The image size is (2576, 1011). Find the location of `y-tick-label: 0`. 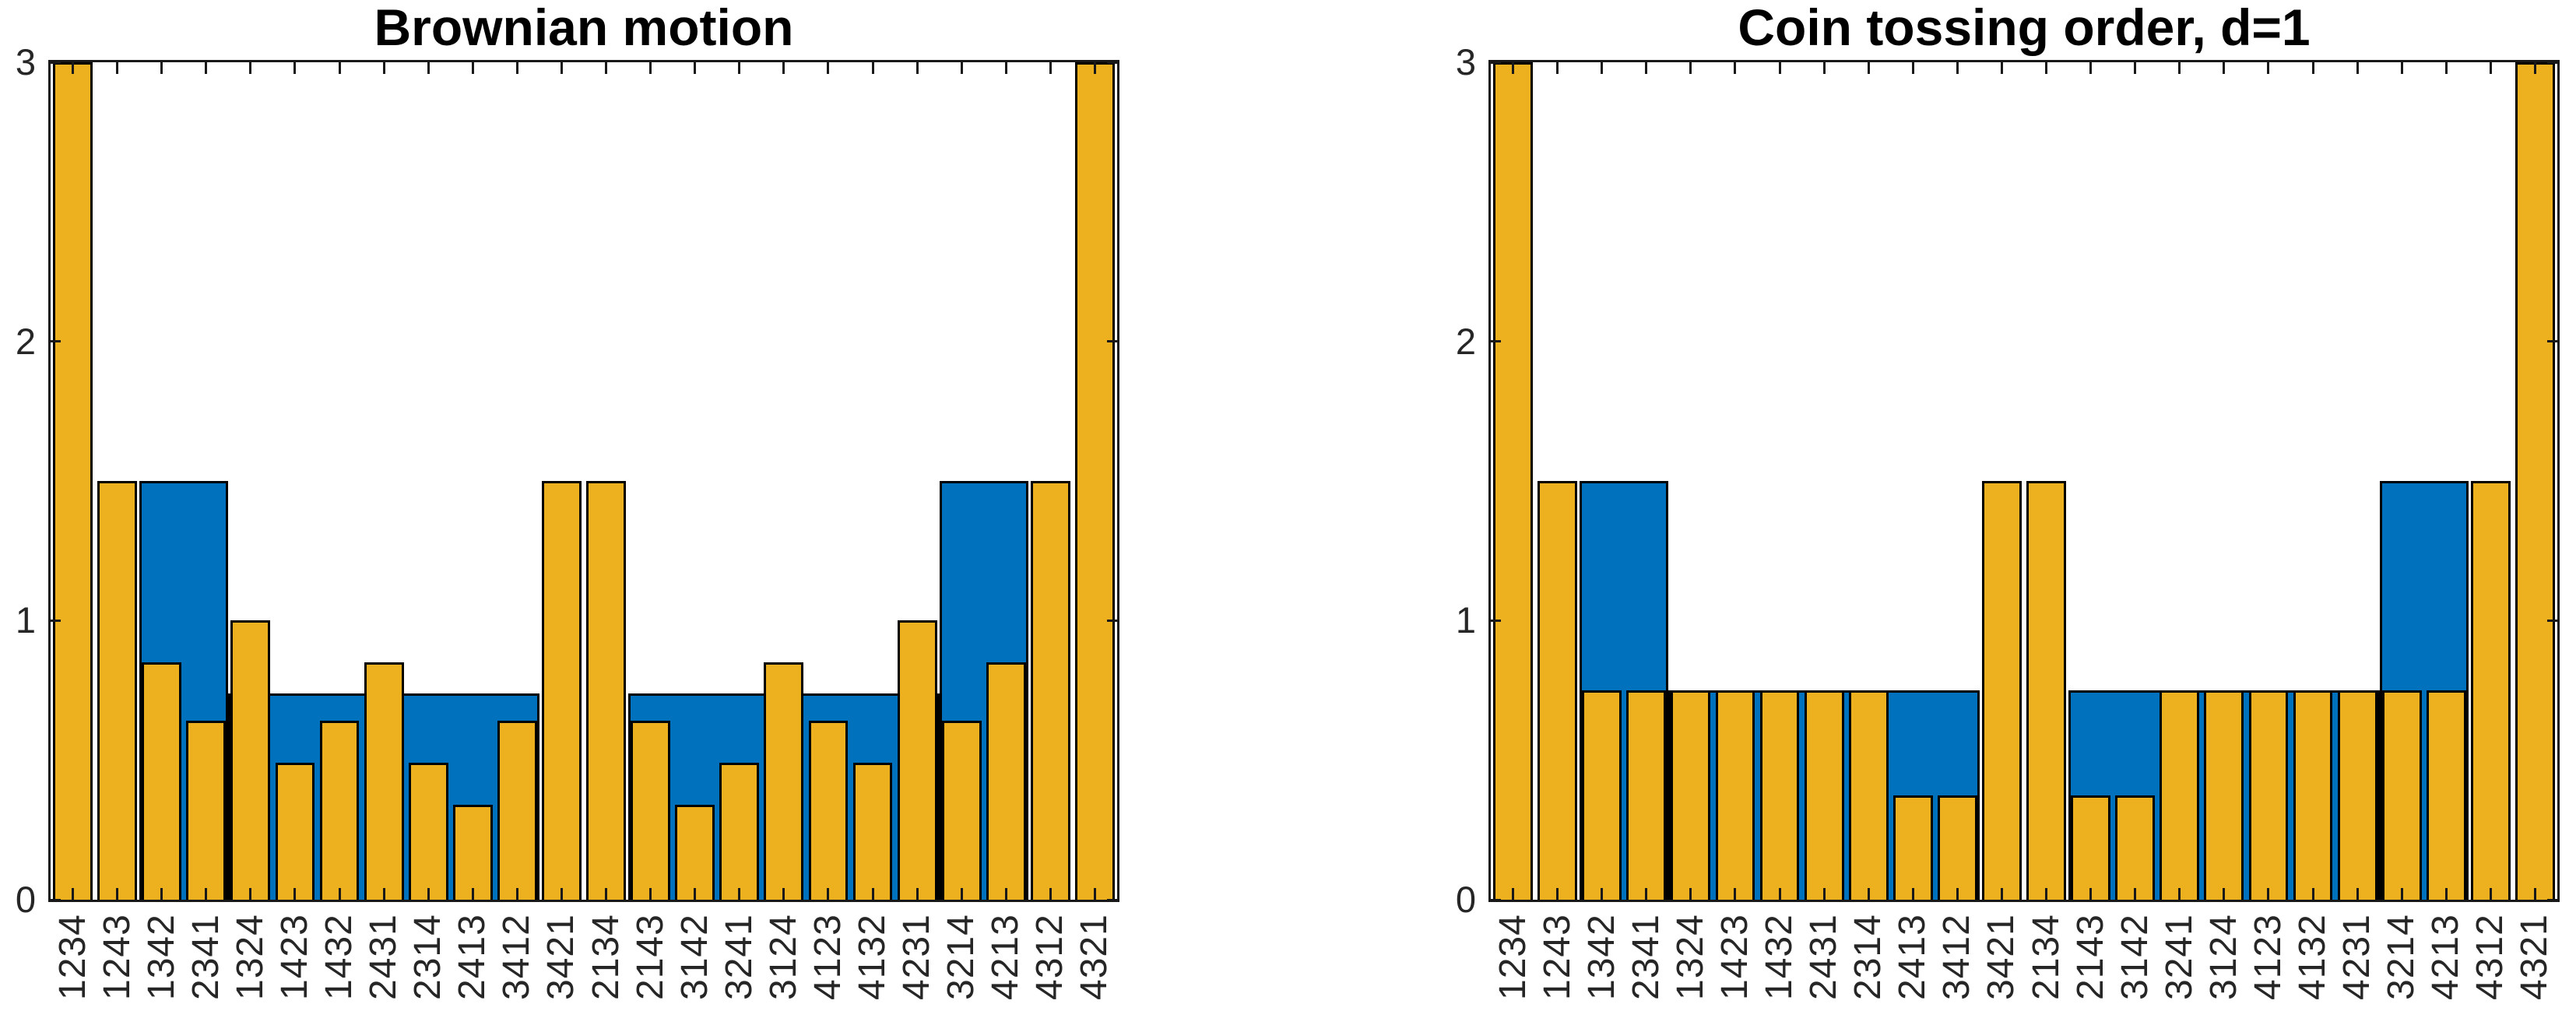

y-tick-label: 0 is located at coordinates (26, 899).